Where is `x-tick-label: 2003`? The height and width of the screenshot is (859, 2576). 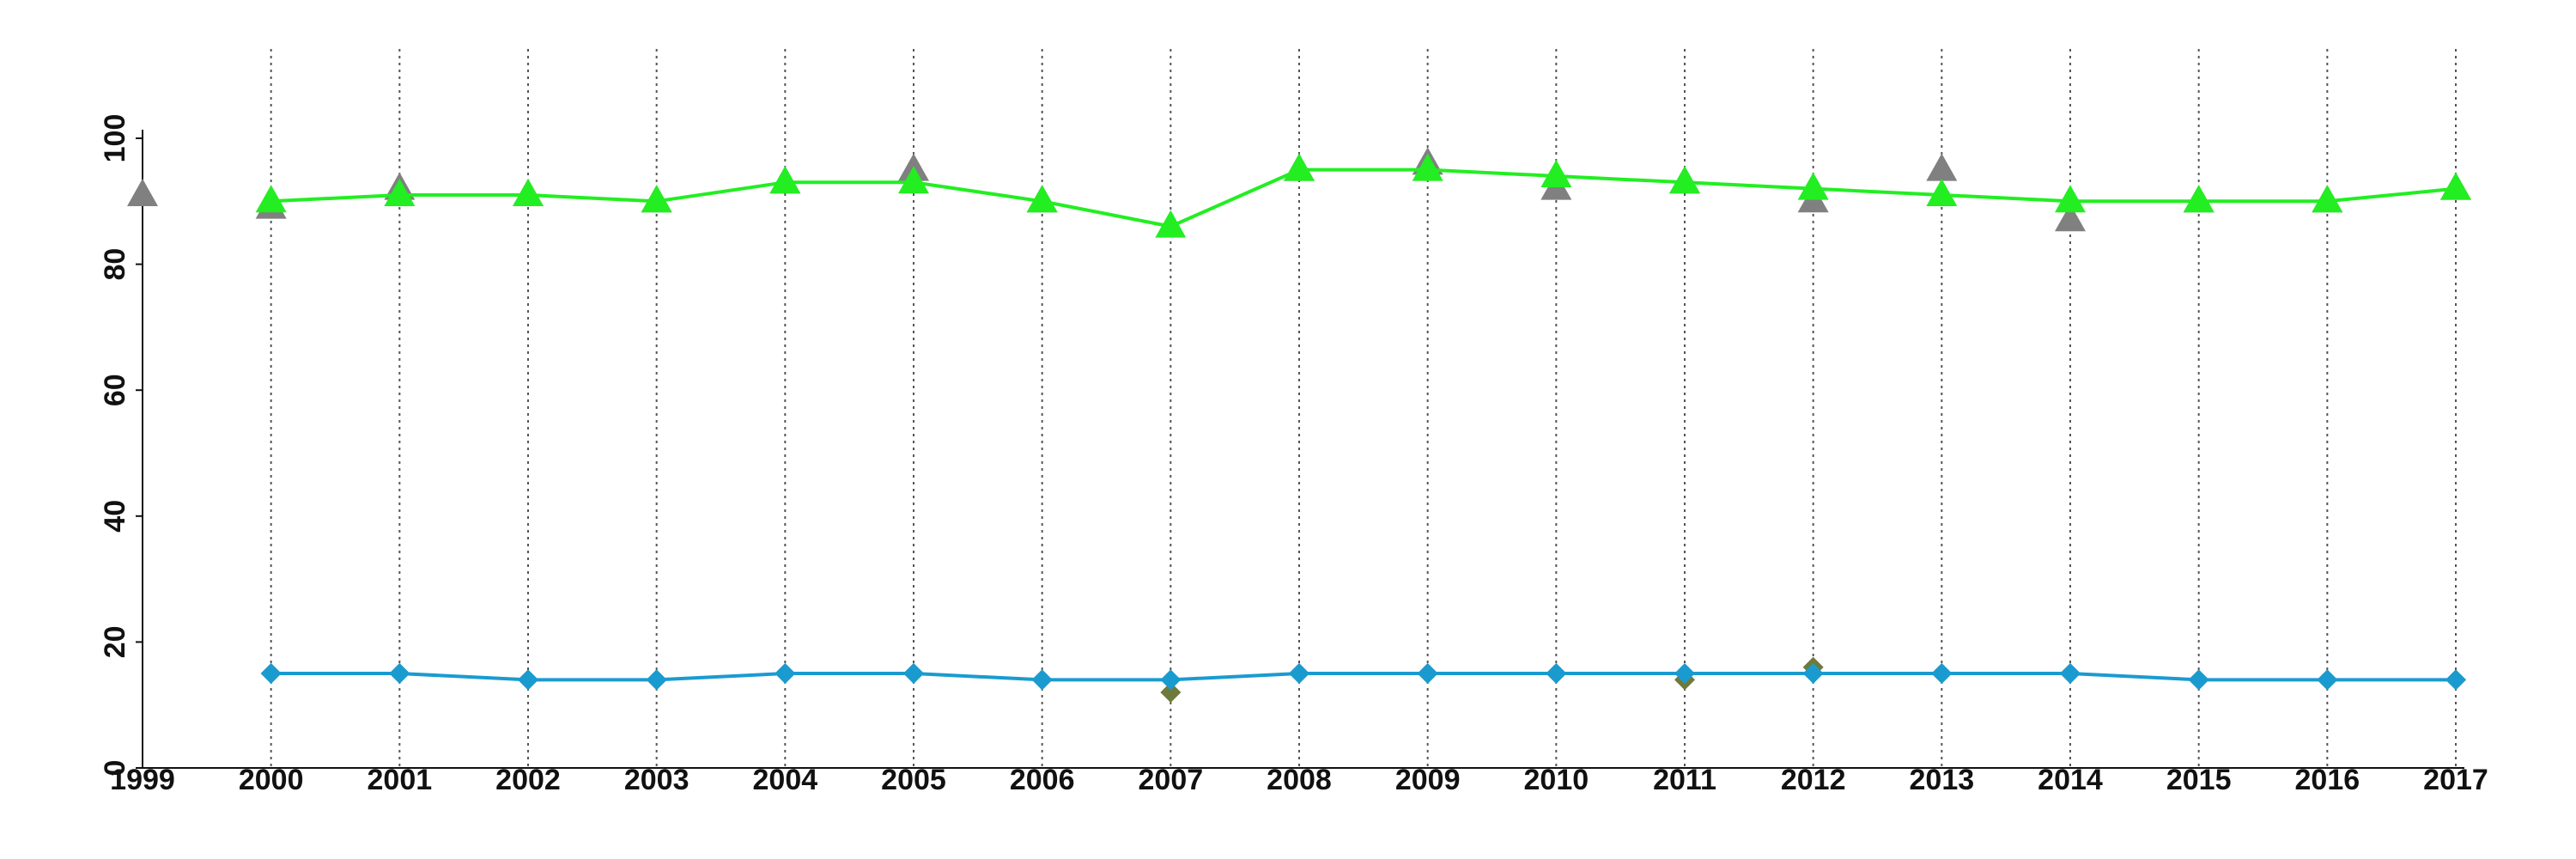
x-tick-label: 2003 is located at coordinates (657, 780).